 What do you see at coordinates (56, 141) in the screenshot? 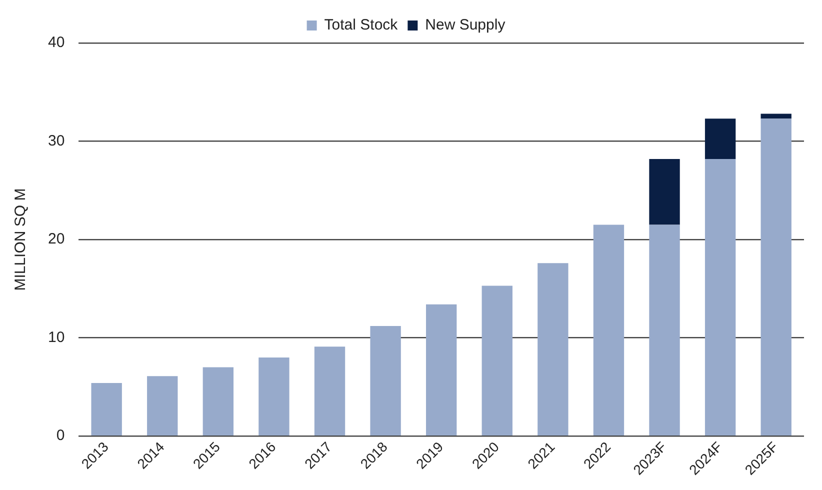
I see `y-tick-label: 30` at bounding box center [56, 141].